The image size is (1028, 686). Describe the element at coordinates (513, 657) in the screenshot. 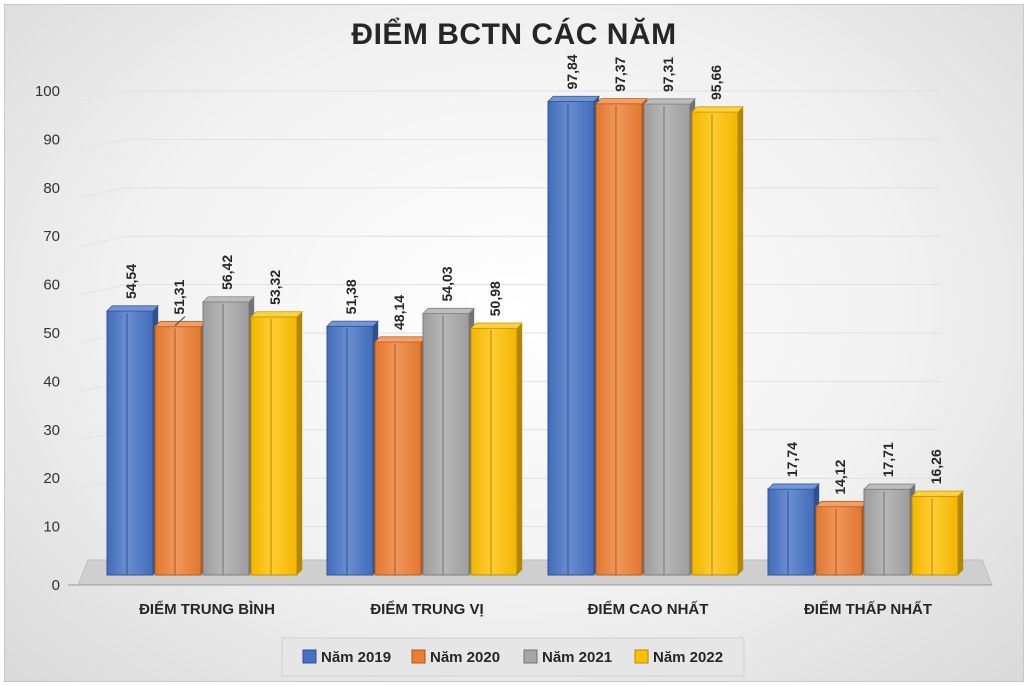

I see `legend-box` at that location.